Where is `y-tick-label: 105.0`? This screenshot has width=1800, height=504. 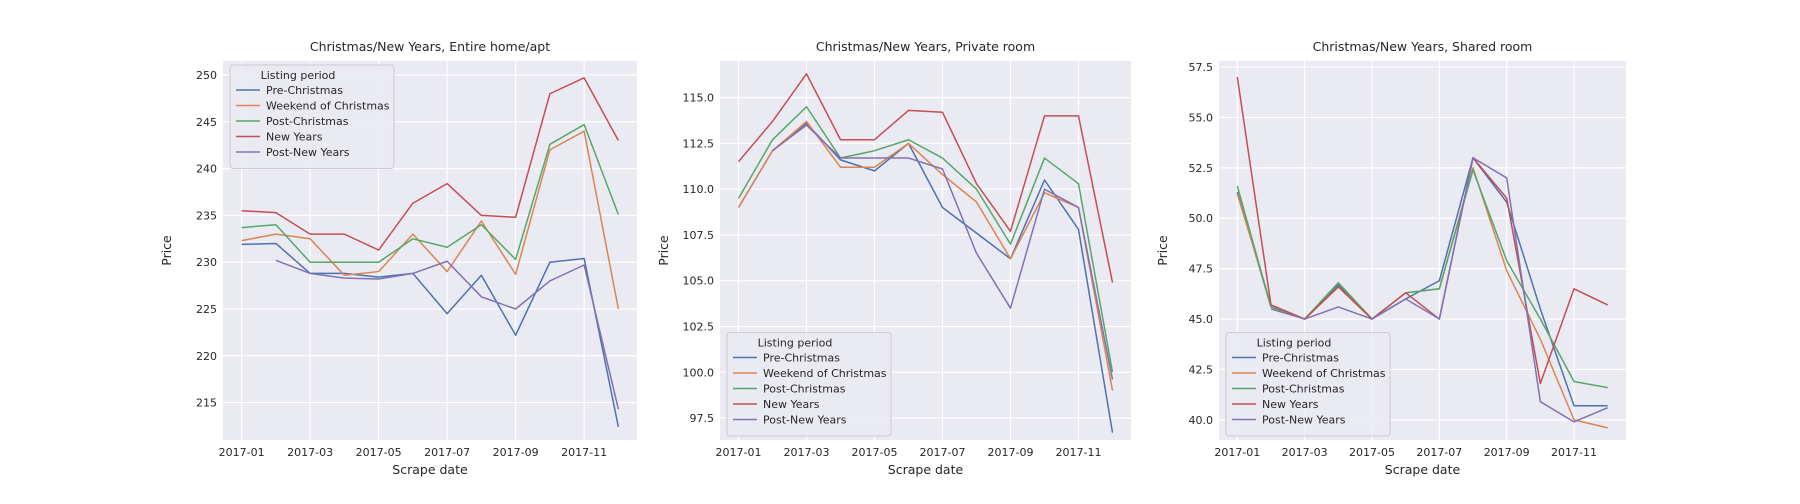 y-tick-label: 105.0 is located at coordinates (699, 281).